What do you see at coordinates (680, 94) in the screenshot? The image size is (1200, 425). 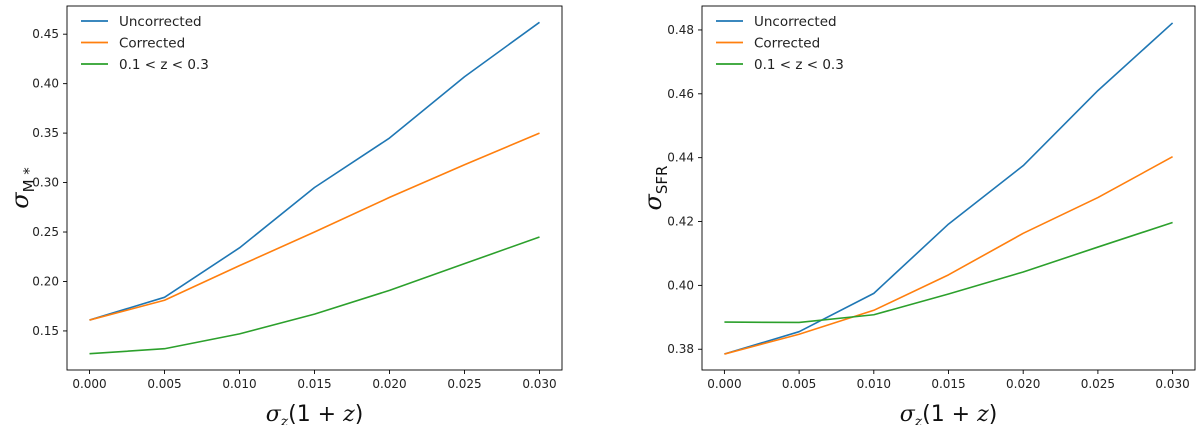 I see `y-tick-label: 0.46` at bounding box center [680, 94].